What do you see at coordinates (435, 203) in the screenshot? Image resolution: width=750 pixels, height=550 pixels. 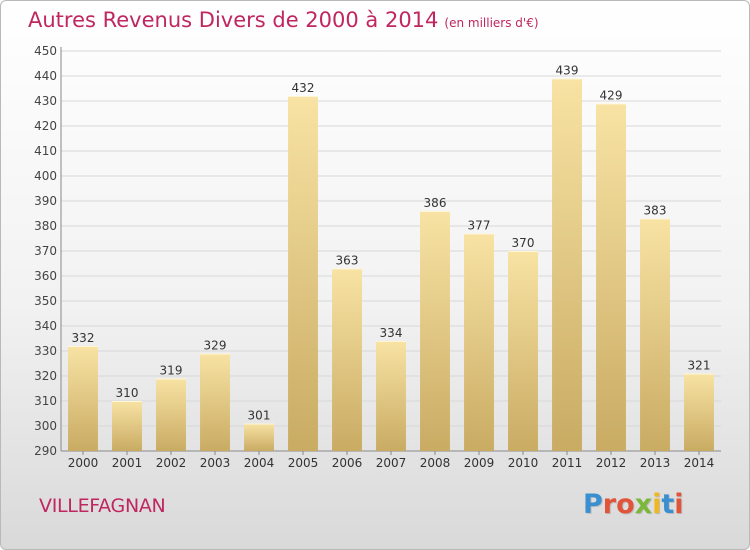 I see `data-label: 386` at bounding box center [435, 203].